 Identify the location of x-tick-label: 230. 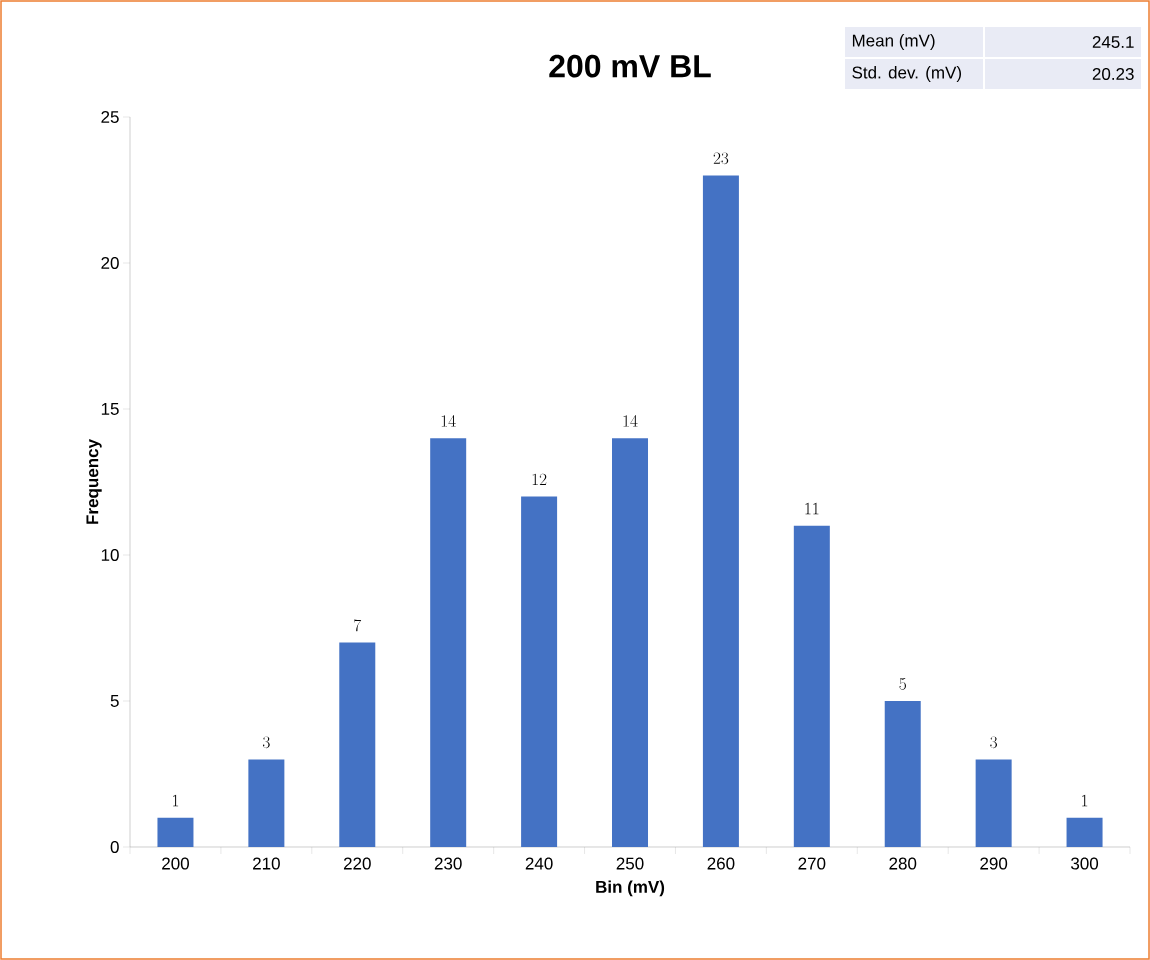
(448, 863).